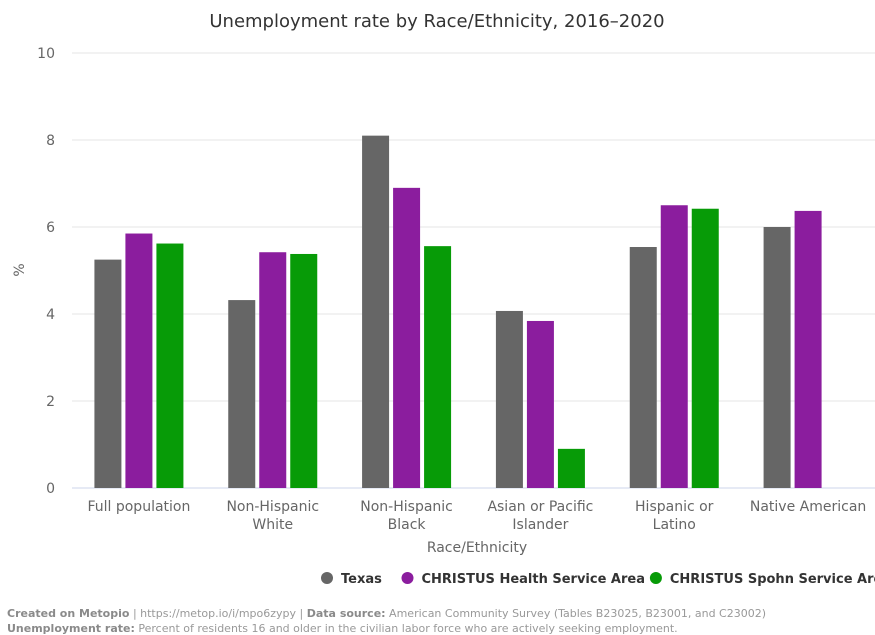 This screenshot has width=875, height=635. What do you see at coordinates (674, 525) in the screenshot?
I see `x-tick-label: Latino` at bounding box center [674, 525].